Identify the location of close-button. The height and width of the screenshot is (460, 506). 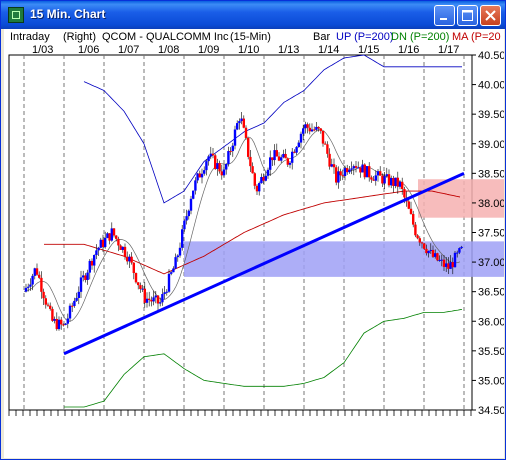
(490, 15).